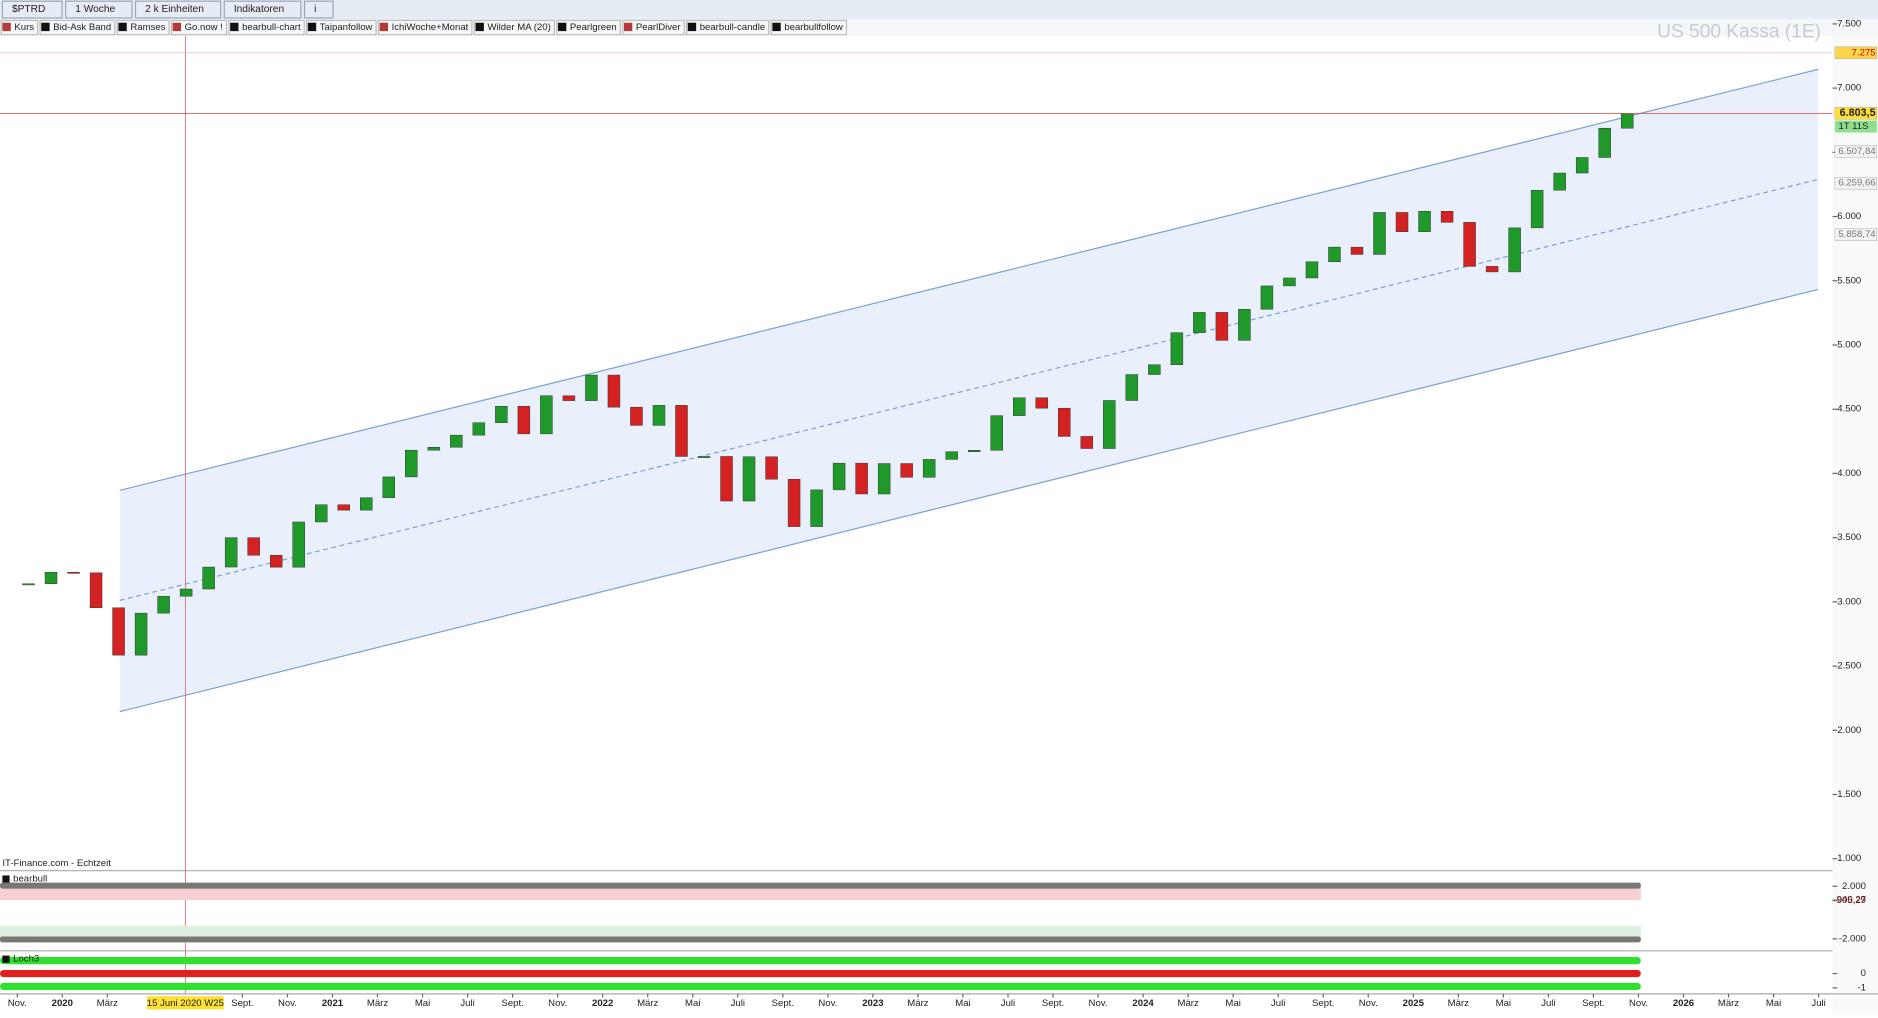 The height and width of the screenshot is (1018, 1878). What do you see at coordinates (732, 27) in the screenshot?
I see `legend-item: bearbull-candle` at bounding box center [732, 27].